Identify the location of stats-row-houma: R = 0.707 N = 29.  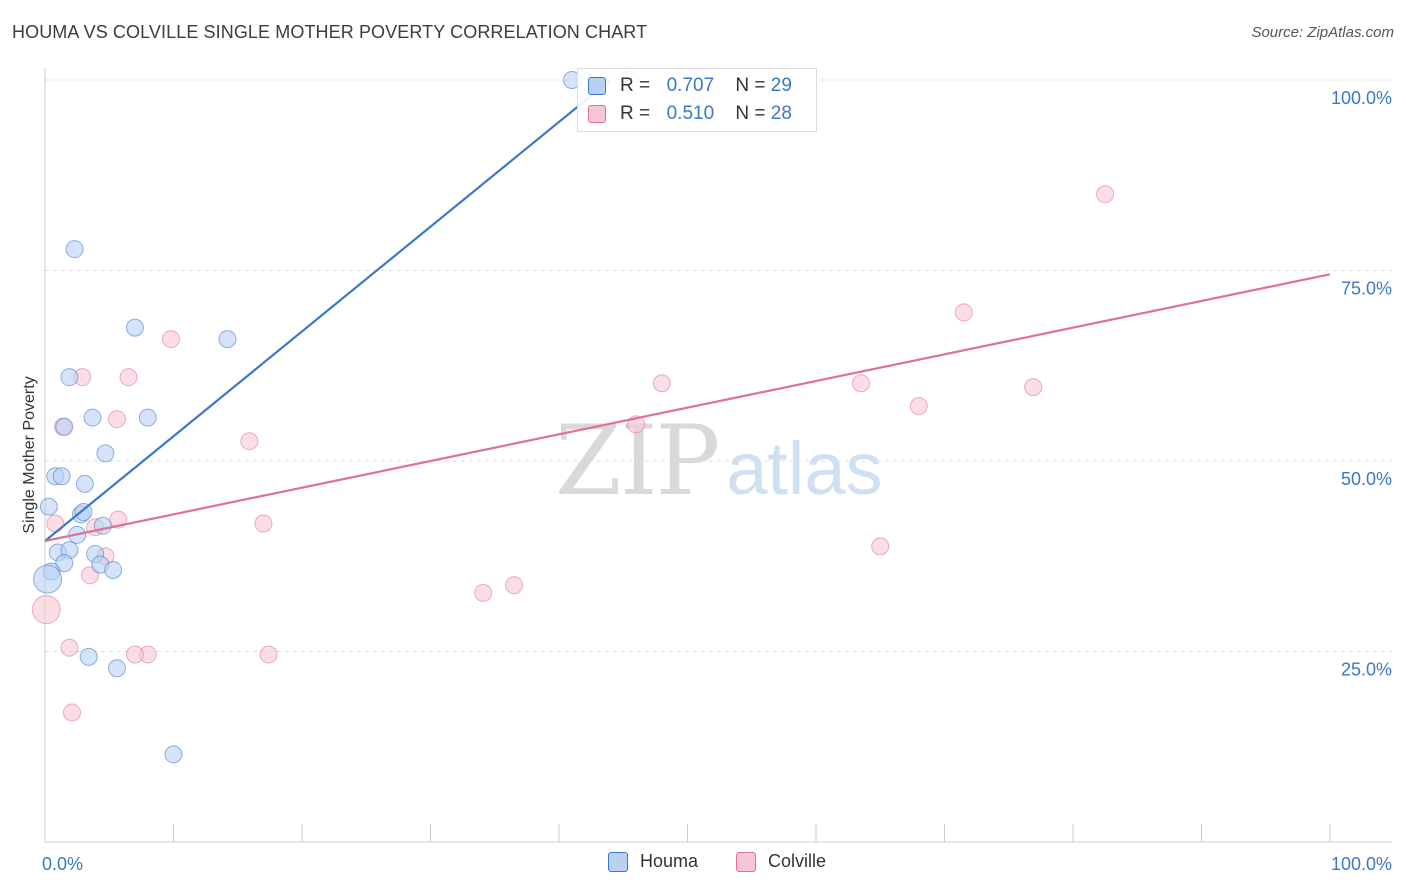
(690, 86).